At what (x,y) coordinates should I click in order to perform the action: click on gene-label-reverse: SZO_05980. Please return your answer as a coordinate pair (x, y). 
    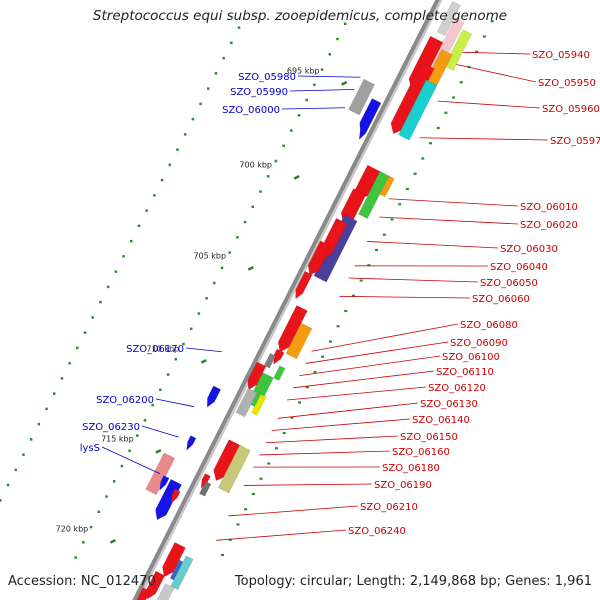
    Looking at the image, I should click on (267, 77).